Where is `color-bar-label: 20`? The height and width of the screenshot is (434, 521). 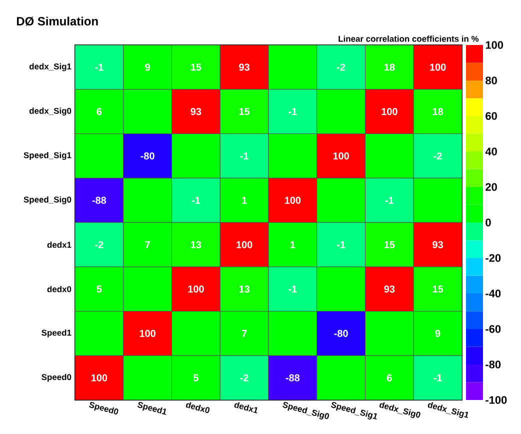 color-bar-label: 20 is located at coordinates (491, 187).